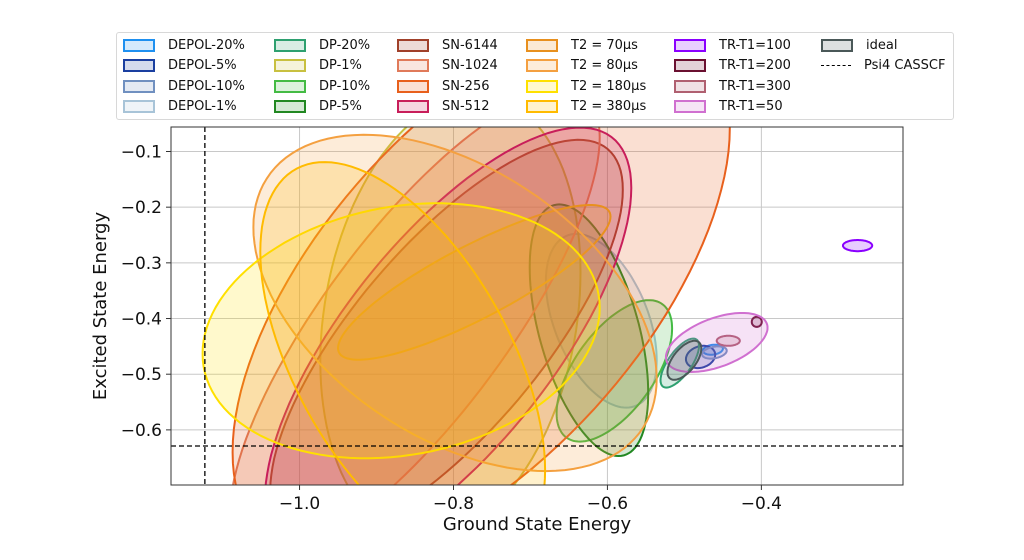 Image resolution: width=1024 pixels, height=560 pixels. What do you see at coordinates (206, 45) in the screenshot?
I see `legend-label: DEPOL-20%` at bounding box center [206, 45].